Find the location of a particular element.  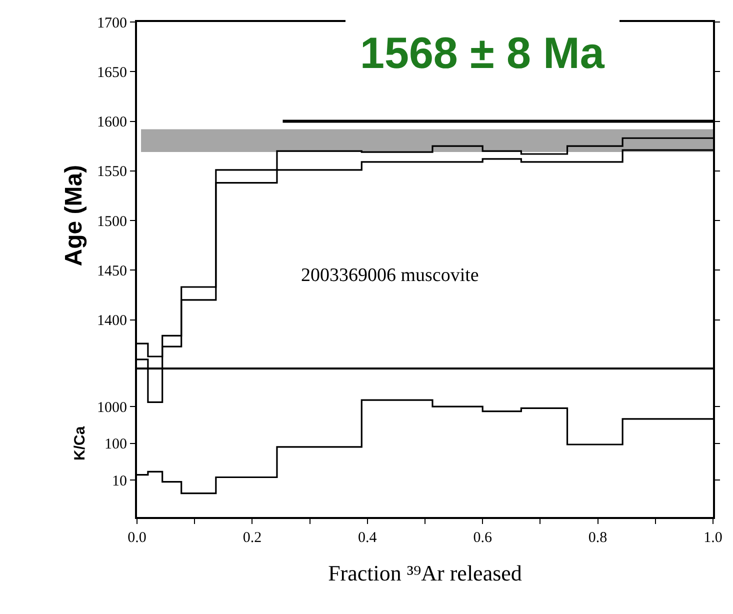

x-axis-title: Fraction ³⁹Ar released is located at coordinates (425, 573).